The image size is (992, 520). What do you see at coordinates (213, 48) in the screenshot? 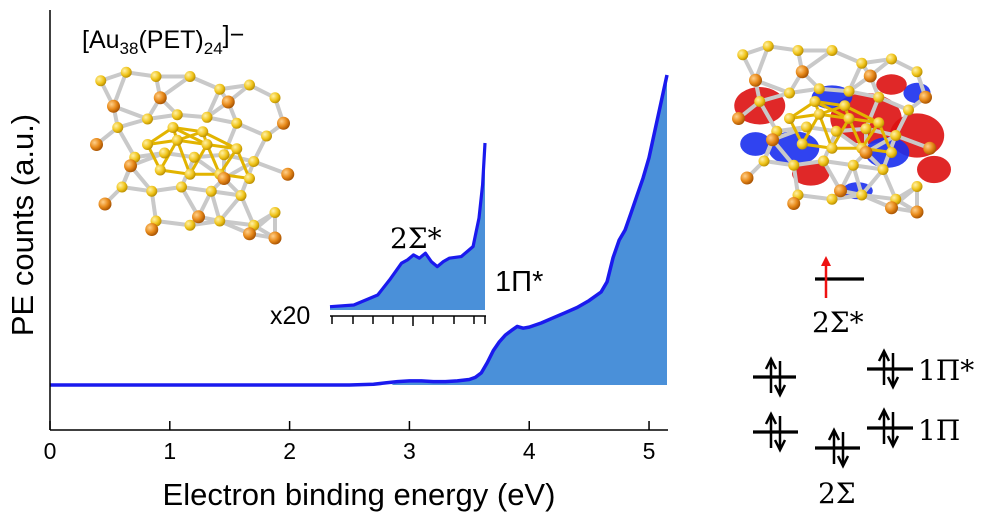
I see `title-part-sub2: 24` at bounding box center [213, 48].